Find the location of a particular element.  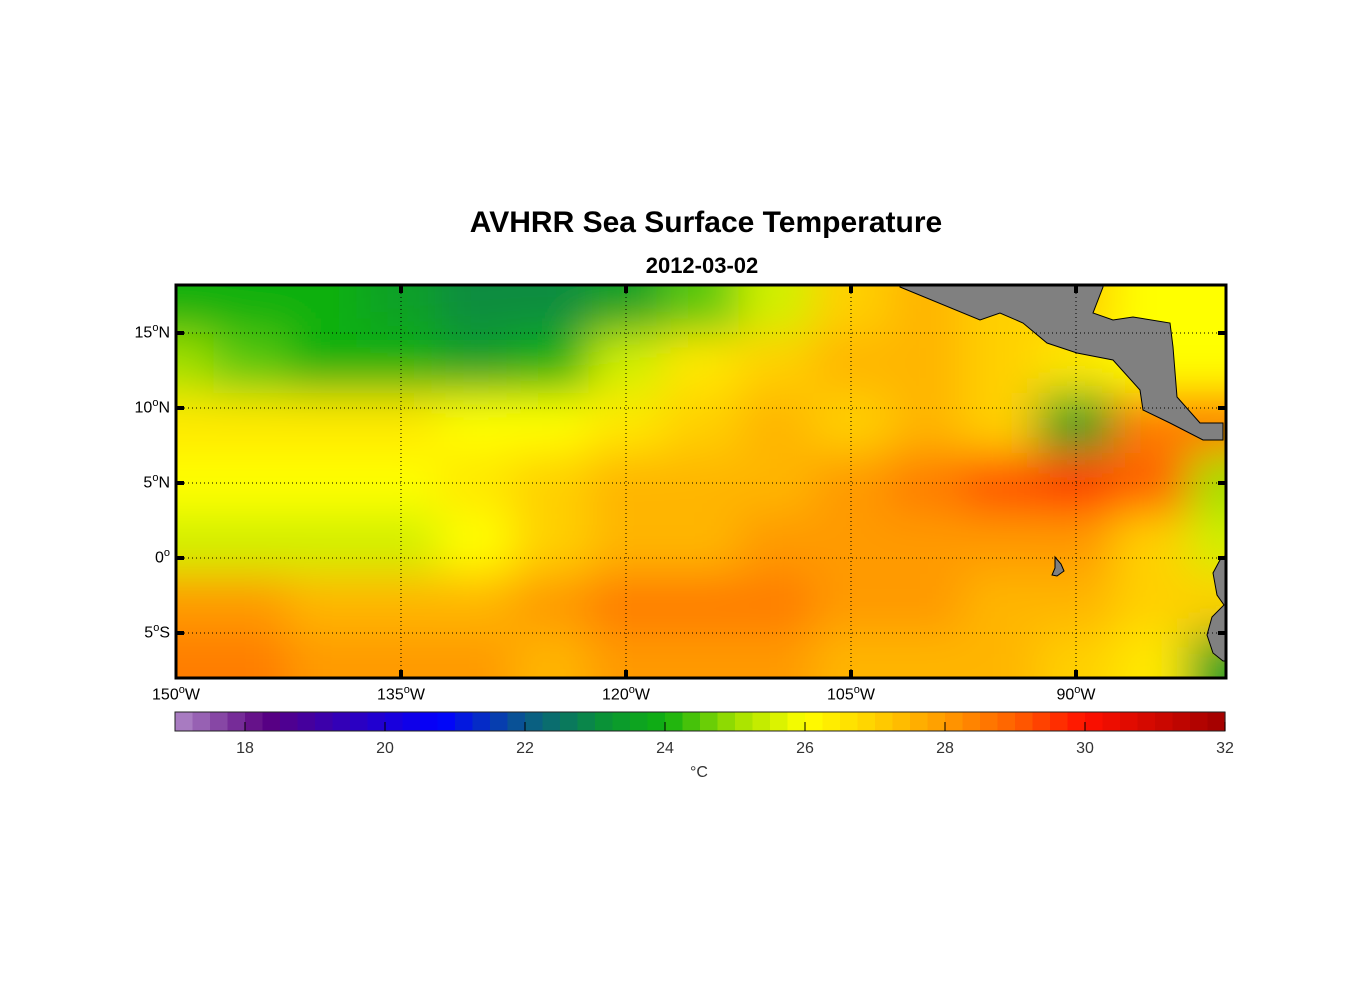

x-tick-label: 120oW is located at coordinates (626, 694).